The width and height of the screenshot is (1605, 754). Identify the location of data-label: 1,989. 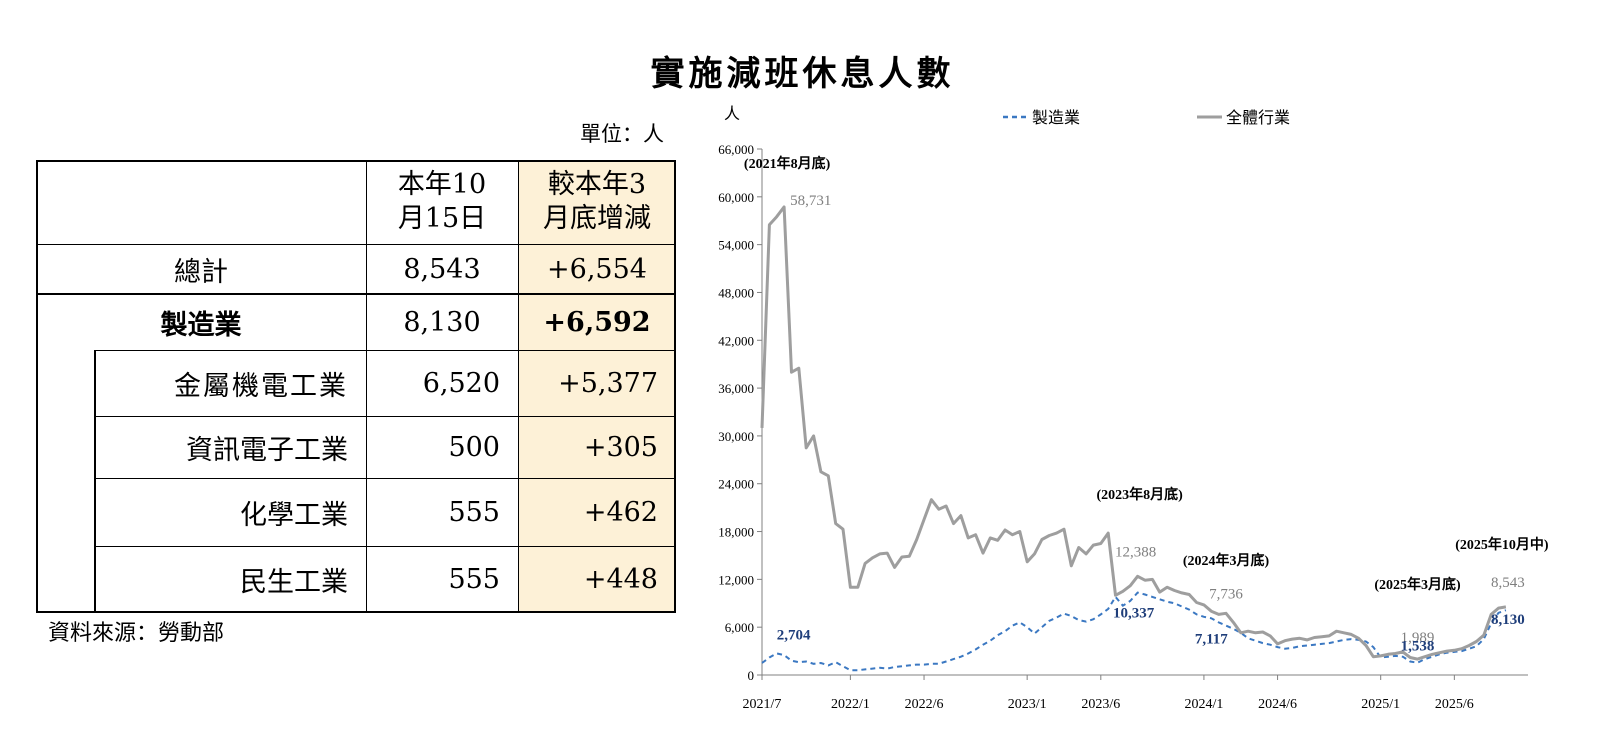
(1418, 638).